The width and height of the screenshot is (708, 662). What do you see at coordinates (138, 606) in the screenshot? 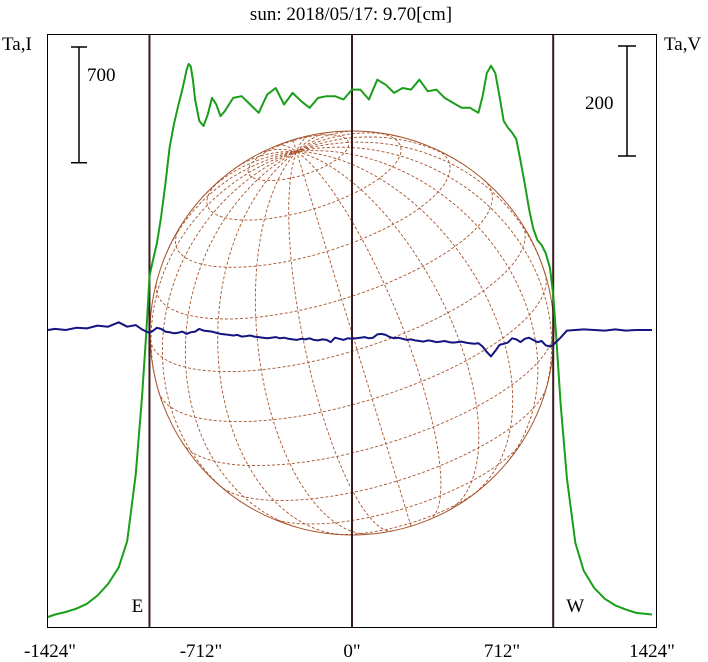
I see `limb-label-e: E` at bounding box center [138, 606].